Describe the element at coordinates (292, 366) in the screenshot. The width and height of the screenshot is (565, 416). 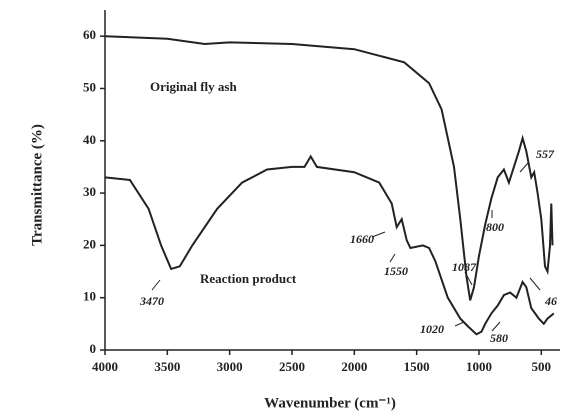
I see `x-tick-label: 2500` at that location.